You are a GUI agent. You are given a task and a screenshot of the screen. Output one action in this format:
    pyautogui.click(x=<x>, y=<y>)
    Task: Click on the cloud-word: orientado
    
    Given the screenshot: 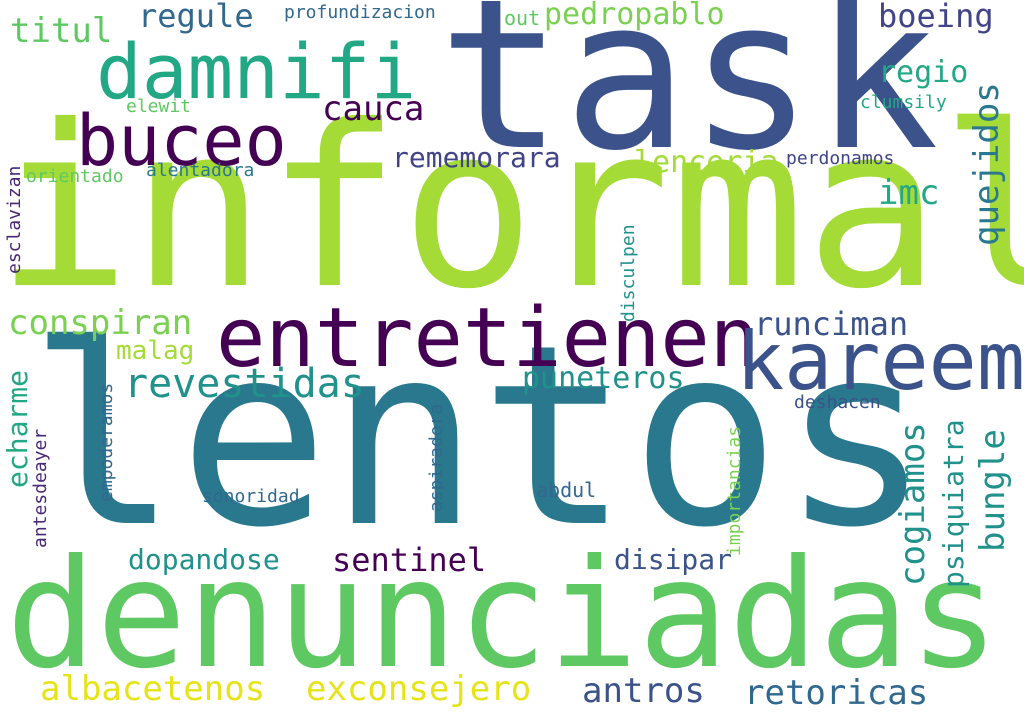 What is the action you would take?
    pyautogui.click(x=75, y=176)
    